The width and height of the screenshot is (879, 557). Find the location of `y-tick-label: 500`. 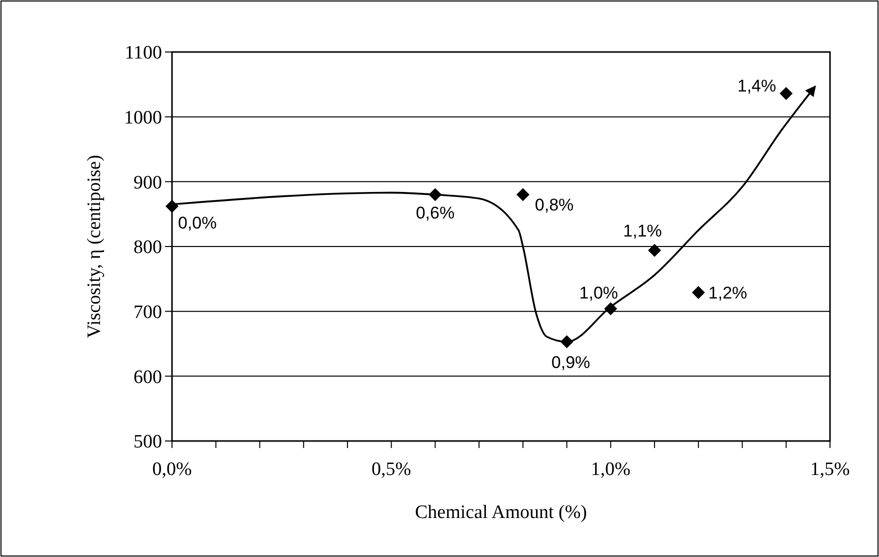

y-tick-label: 500 is located at coordinates (148, 442).